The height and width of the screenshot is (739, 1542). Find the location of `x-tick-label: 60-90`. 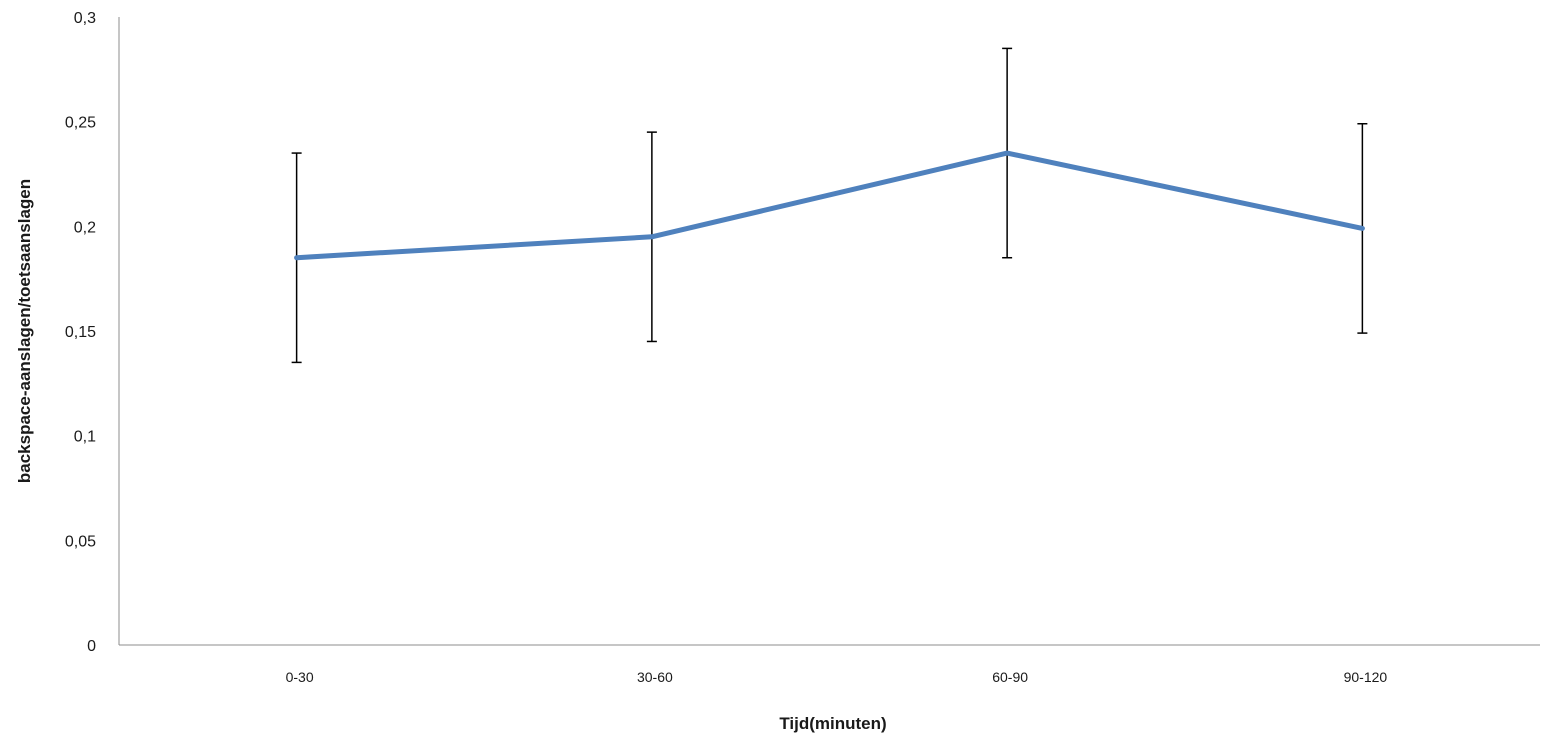

x-tick-label: 60-90 is located at coordinates (1010, 677).